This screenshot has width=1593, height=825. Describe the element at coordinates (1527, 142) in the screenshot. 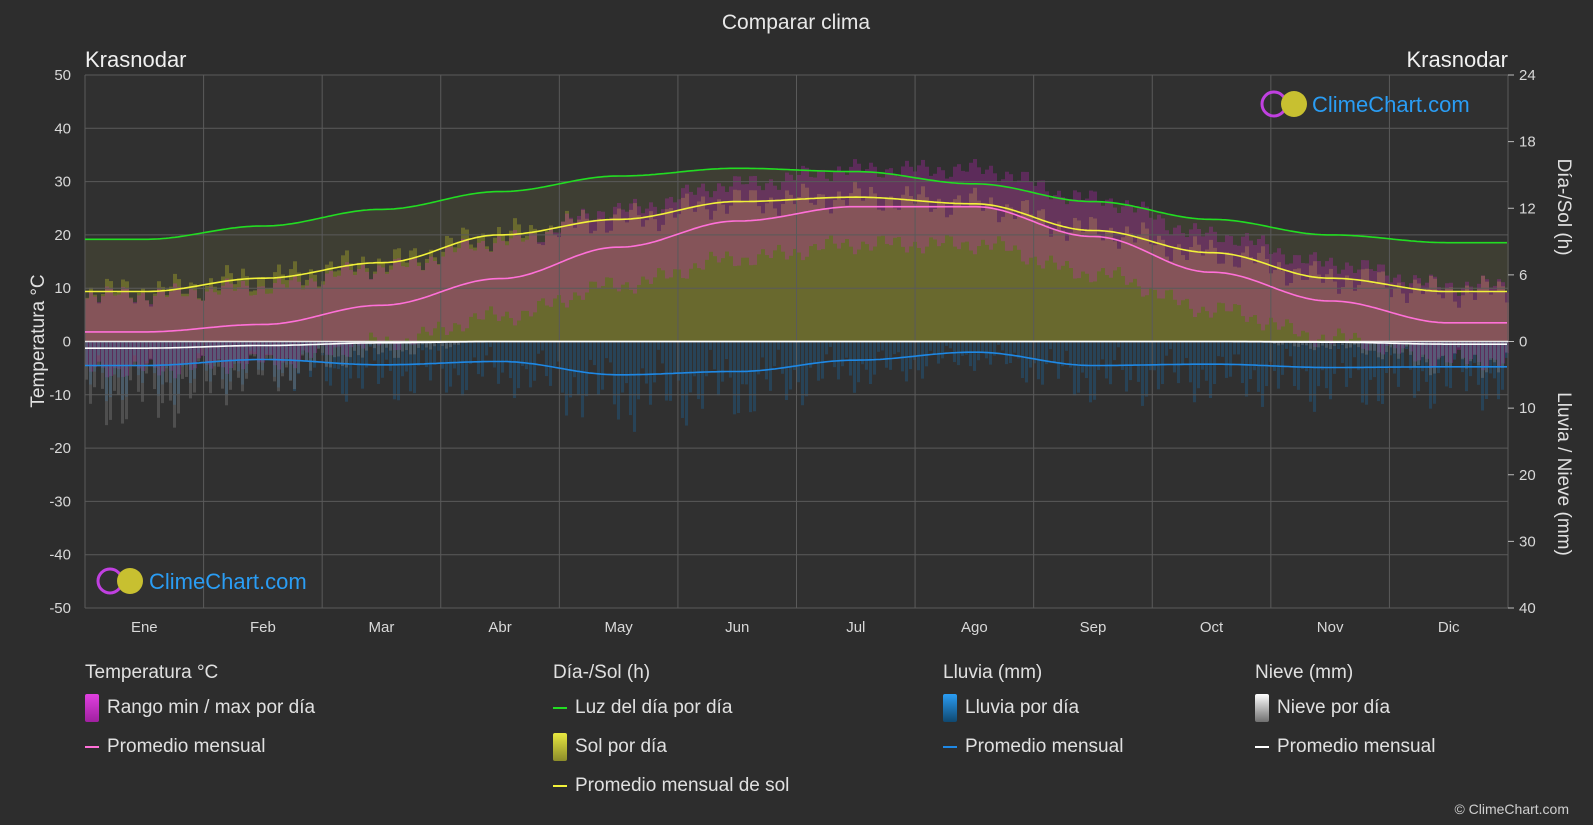

I see `y-right-top-tick-label: 18` at that location.